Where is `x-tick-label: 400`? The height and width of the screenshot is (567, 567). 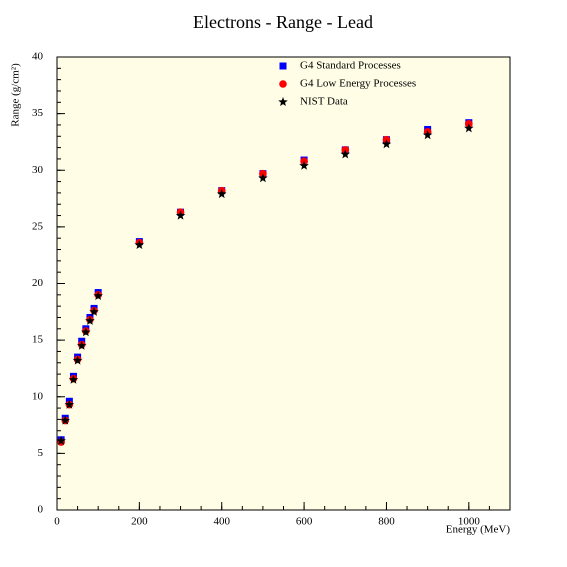 x-tick-label: 400 is located at coordinates (221, 522).